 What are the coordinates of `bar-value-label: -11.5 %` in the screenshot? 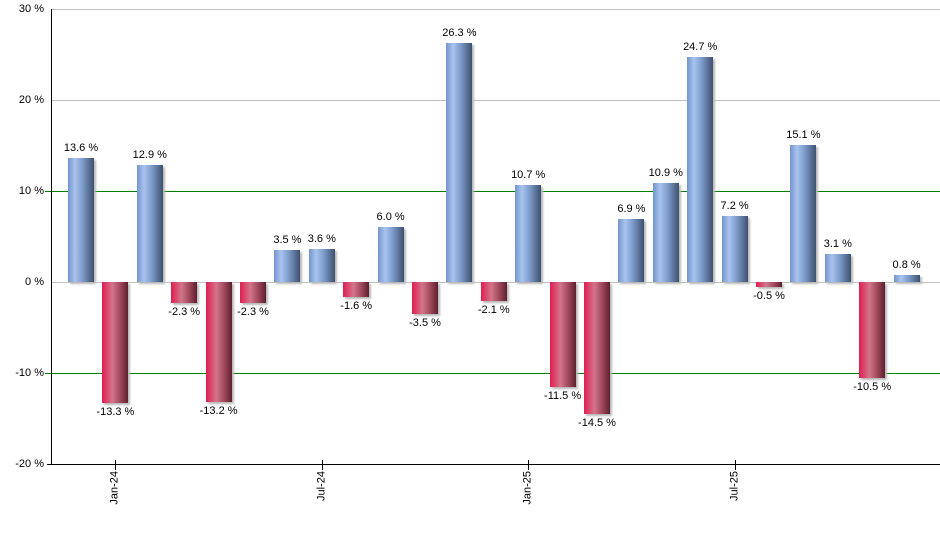 It's located at (563, 395).